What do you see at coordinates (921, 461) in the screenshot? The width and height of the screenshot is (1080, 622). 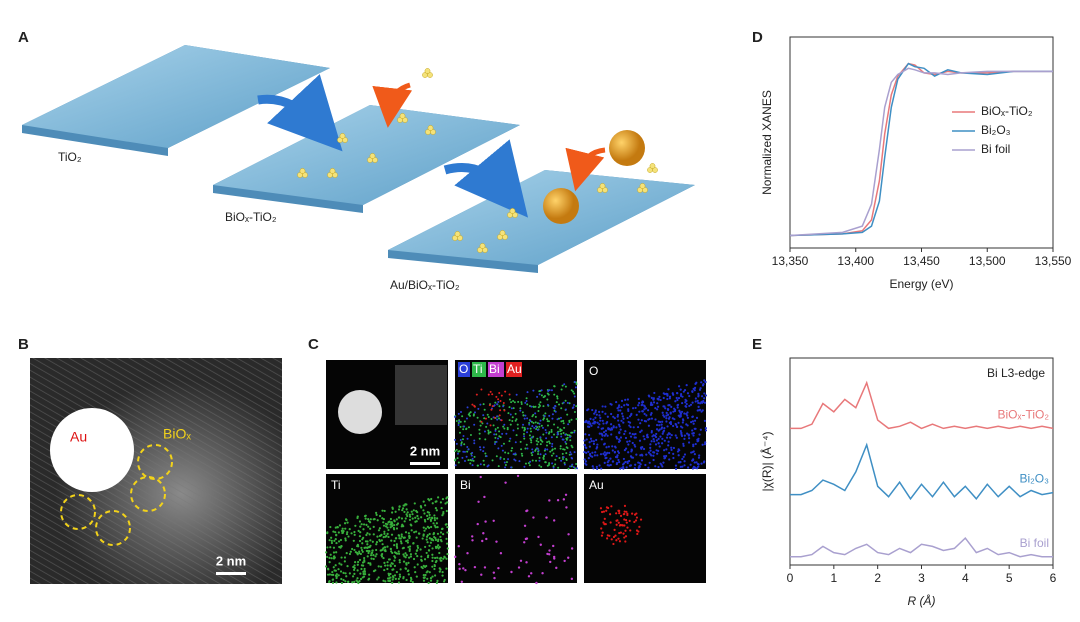 I see `plot-frame` at bounding box center [921, 461].